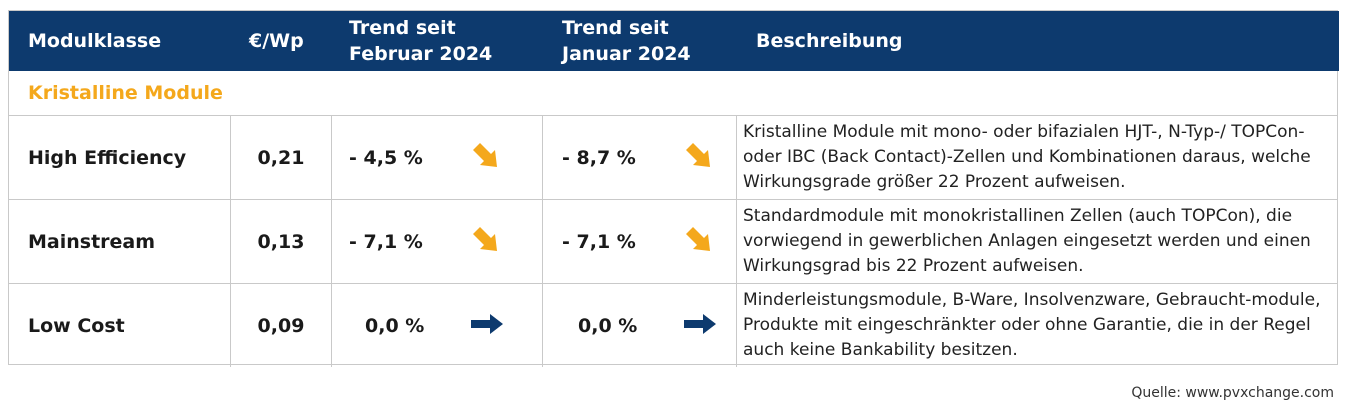  What do you see at coordinates (281, 325) in the screenshot?
I see `row-price: 0,09` at bounding box center [281, 325].